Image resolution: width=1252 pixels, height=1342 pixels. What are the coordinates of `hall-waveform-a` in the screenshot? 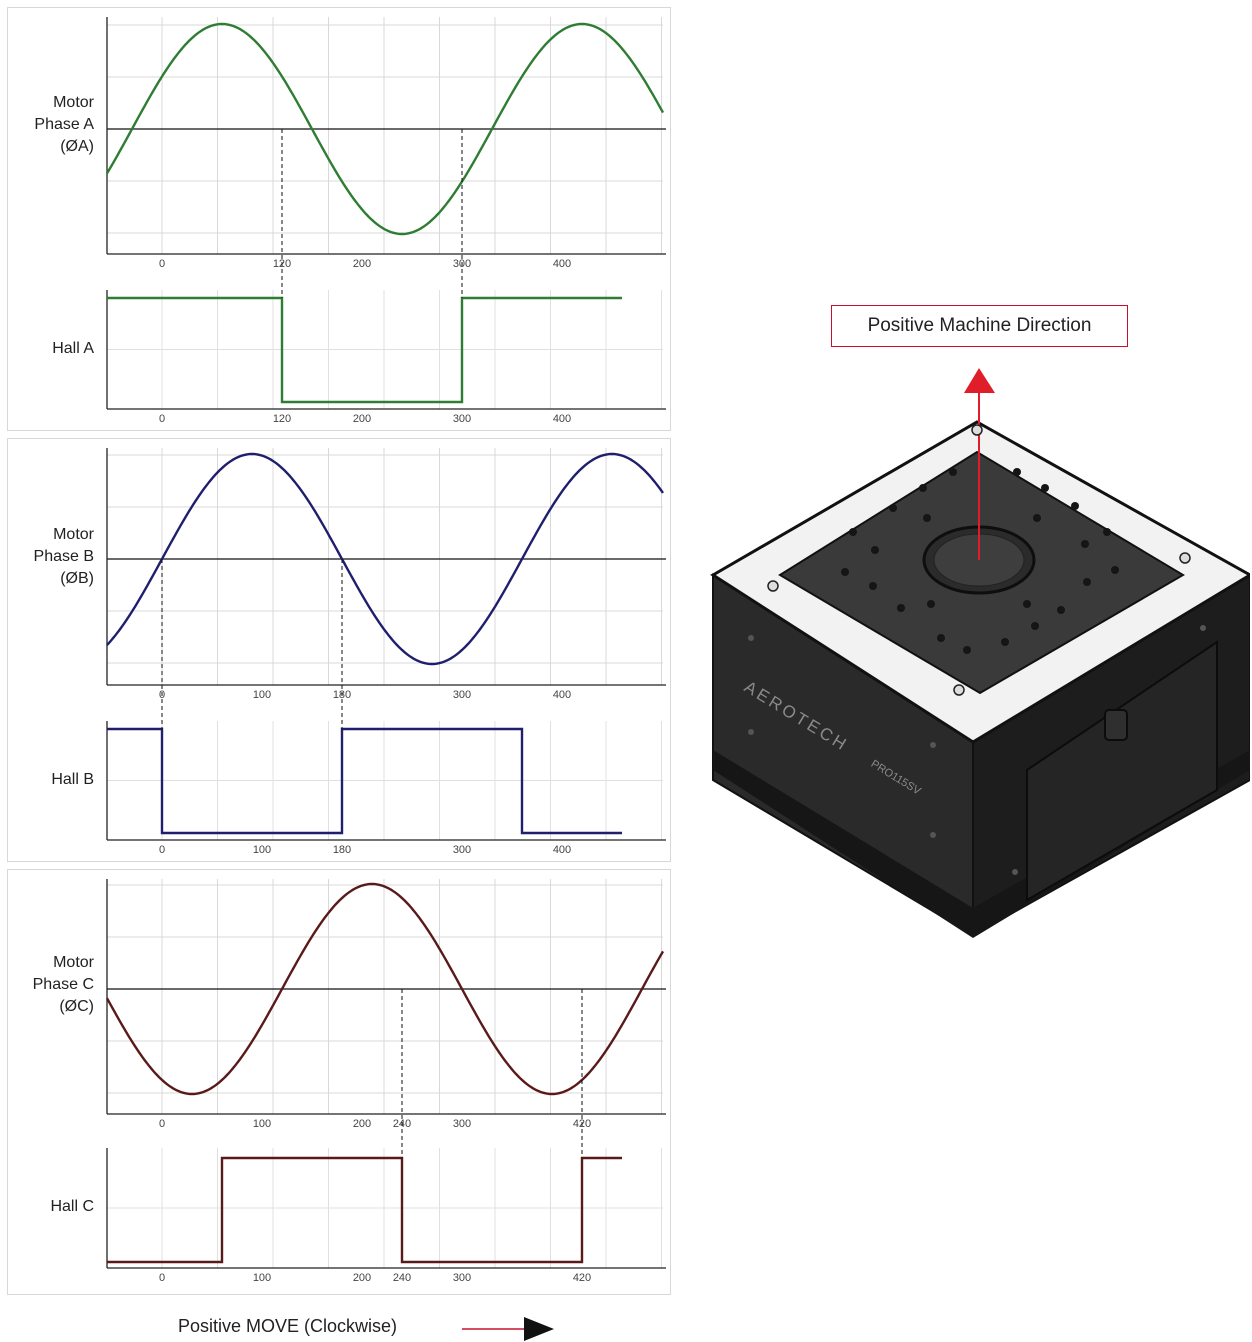 It's located at (364, 350).